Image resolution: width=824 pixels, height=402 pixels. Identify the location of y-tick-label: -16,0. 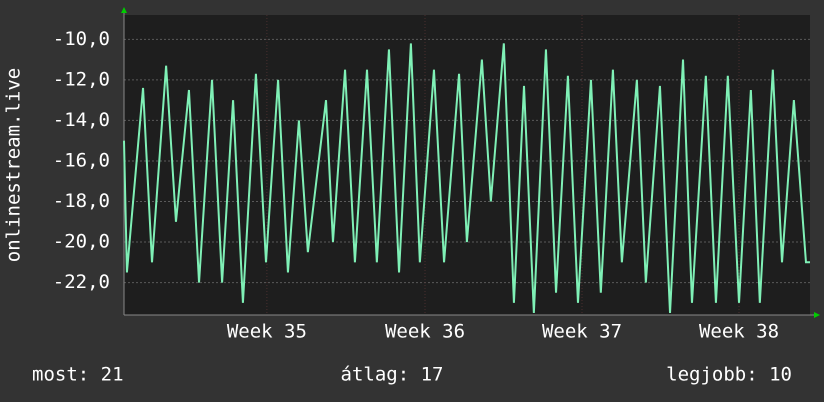
(81, 160).